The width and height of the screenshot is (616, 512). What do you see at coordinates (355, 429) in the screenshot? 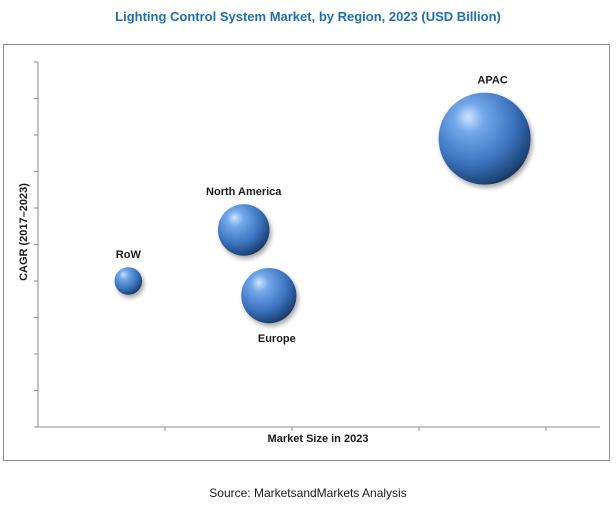
I see `x-tick-marks` at bounding box center [355, 429].